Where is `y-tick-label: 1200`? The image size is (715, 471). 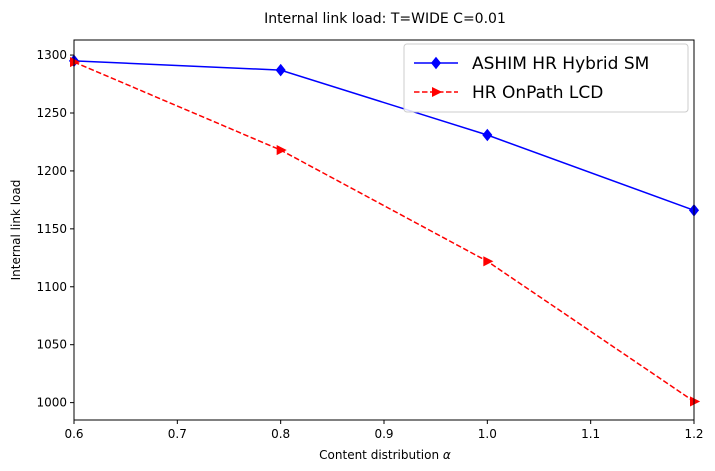 y-tick-label: 1200 is located at coordinates (51, 171).